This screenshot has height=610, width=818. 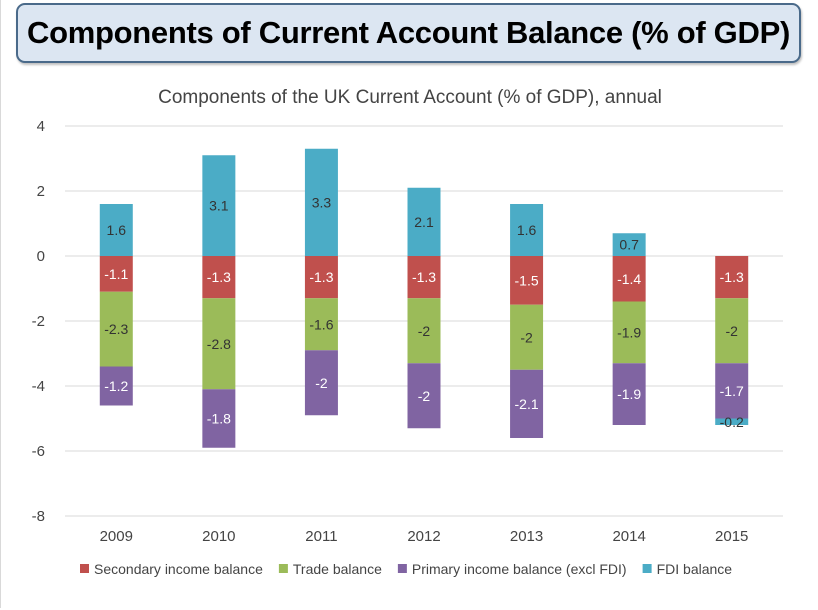 I want to click on data-label: -1.2, so click(x=116, y=386).